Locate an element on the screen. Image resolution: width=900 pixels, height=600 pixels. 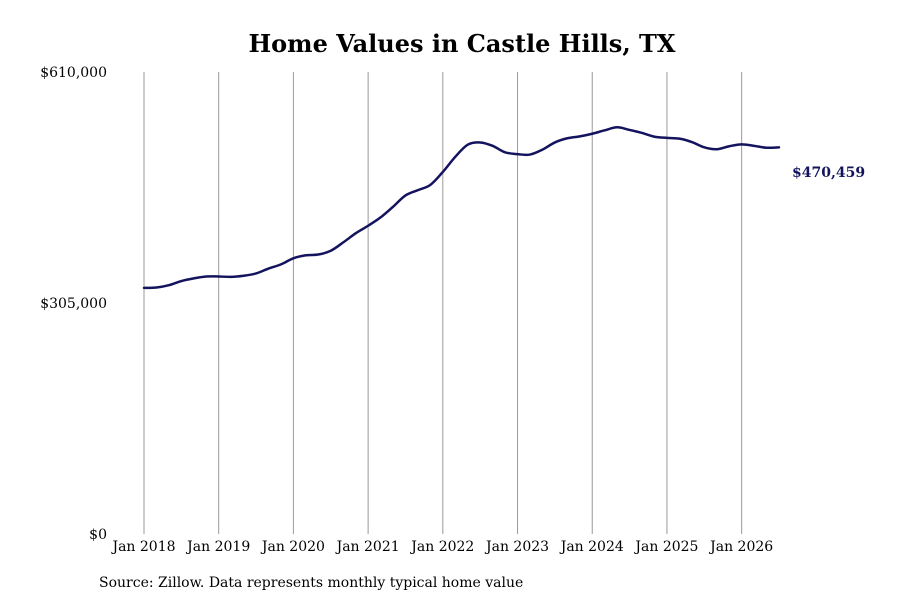
x-tick-label: Jan 2020 is located at coordinates (292, 547).